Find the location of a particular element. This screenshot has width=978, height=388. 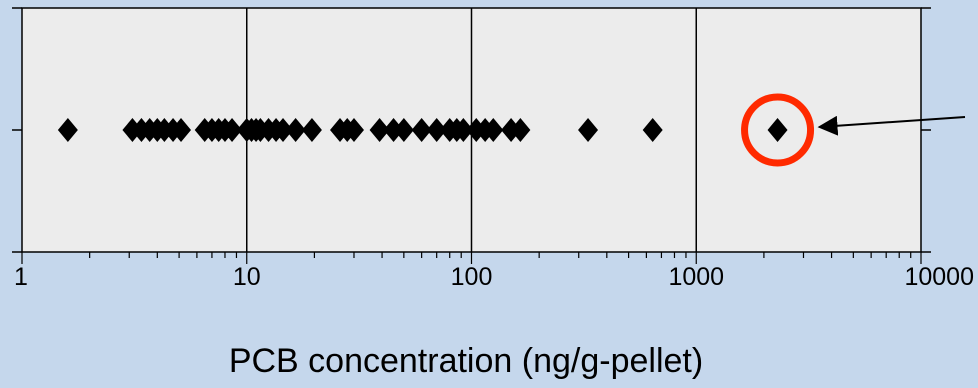

x-tick-label: 1000 is located at coordinates (696, 277).